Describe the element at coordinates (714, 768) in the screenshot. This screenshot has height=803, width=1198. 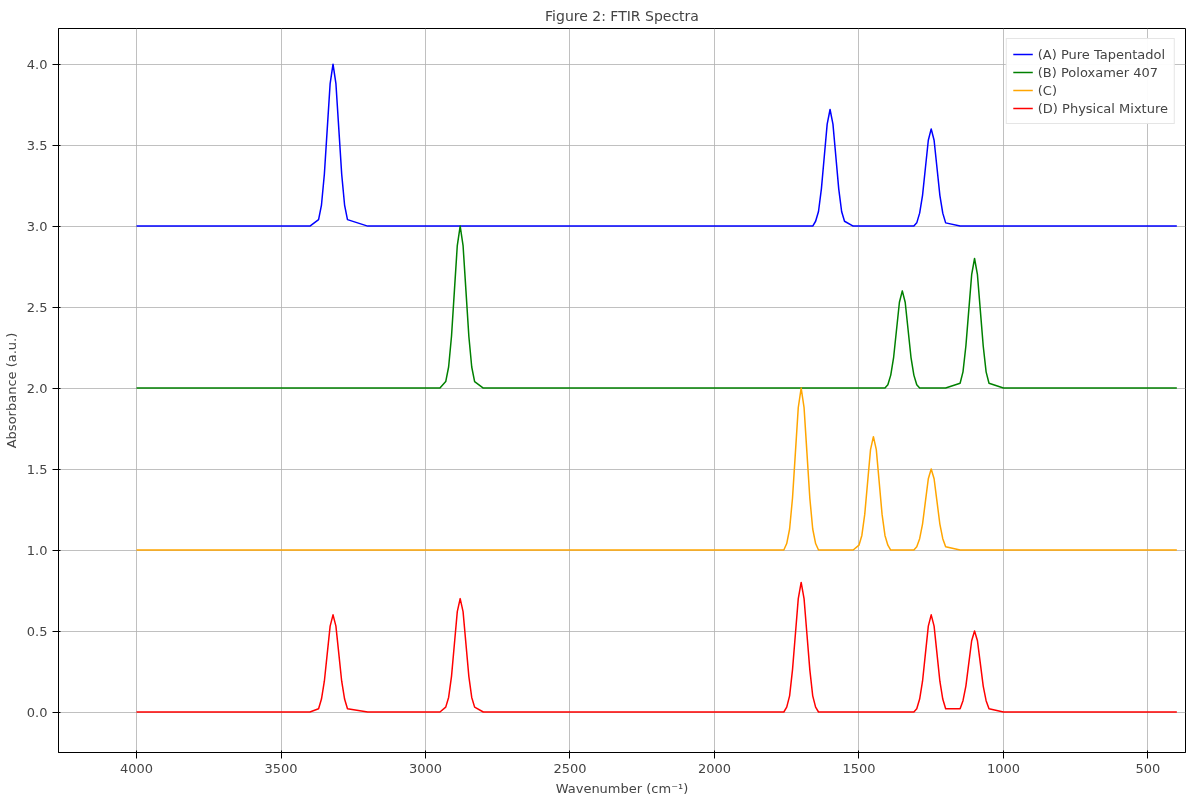
I see `x-tick-label: 2000` at that location.